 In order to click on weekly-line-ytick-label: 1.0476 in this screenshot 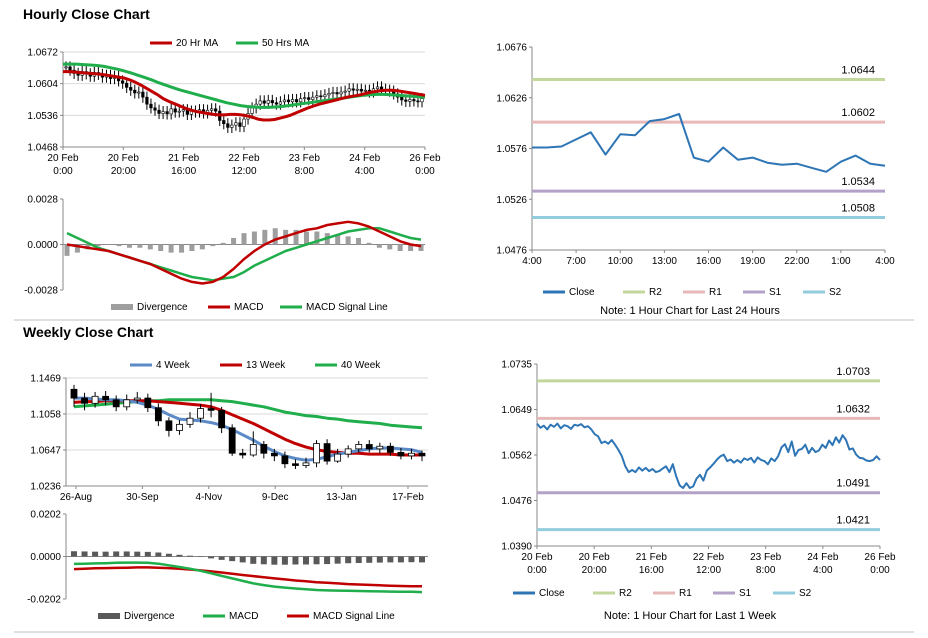, I will do `click(516, 501)`.